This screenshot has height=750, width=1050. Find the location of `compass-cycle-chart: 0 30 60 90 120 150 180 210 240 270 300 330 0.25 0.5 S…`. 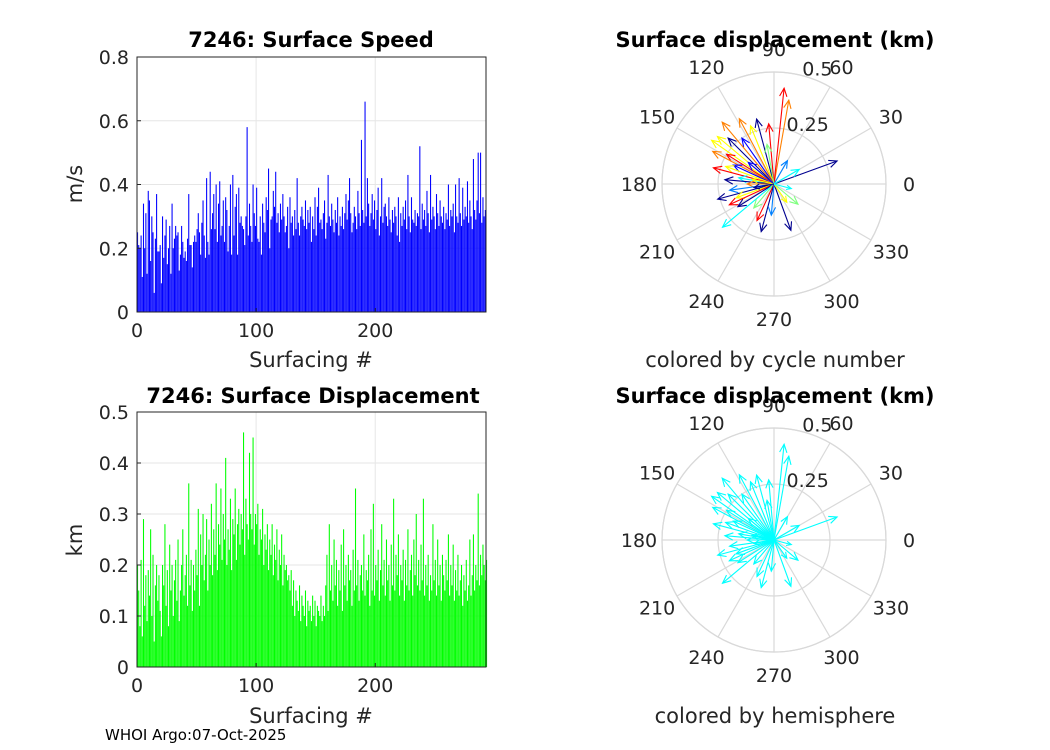

compass-cycle-chart: 0 30 60 90 120 150 180 210 240 270 300 330 0.25 0.5 S… is located at coordinates (774, 200).